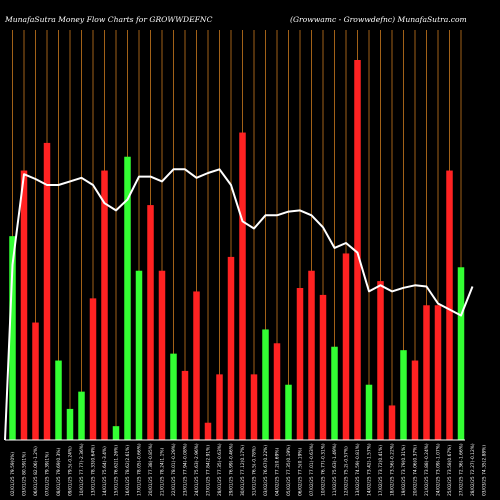 Image resolution: width=500 pixels, height=500 pixels. Describe the element at coordinates (255, 471) in the screenshot. I see `x-tick-label: 31/01/25 76.5(-0.78%)` at that location.